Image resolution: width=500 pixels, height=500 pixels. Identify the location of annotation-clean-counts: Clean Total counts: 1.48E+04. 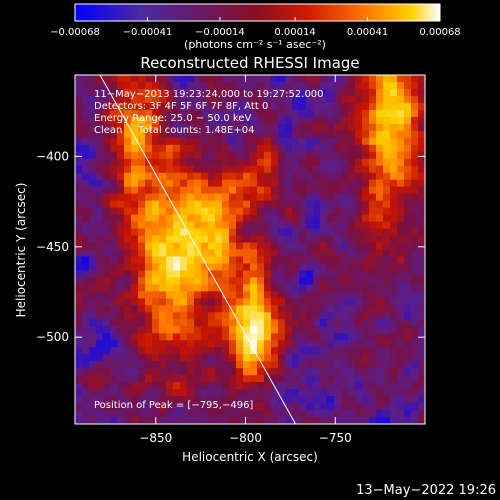
(174, 130).